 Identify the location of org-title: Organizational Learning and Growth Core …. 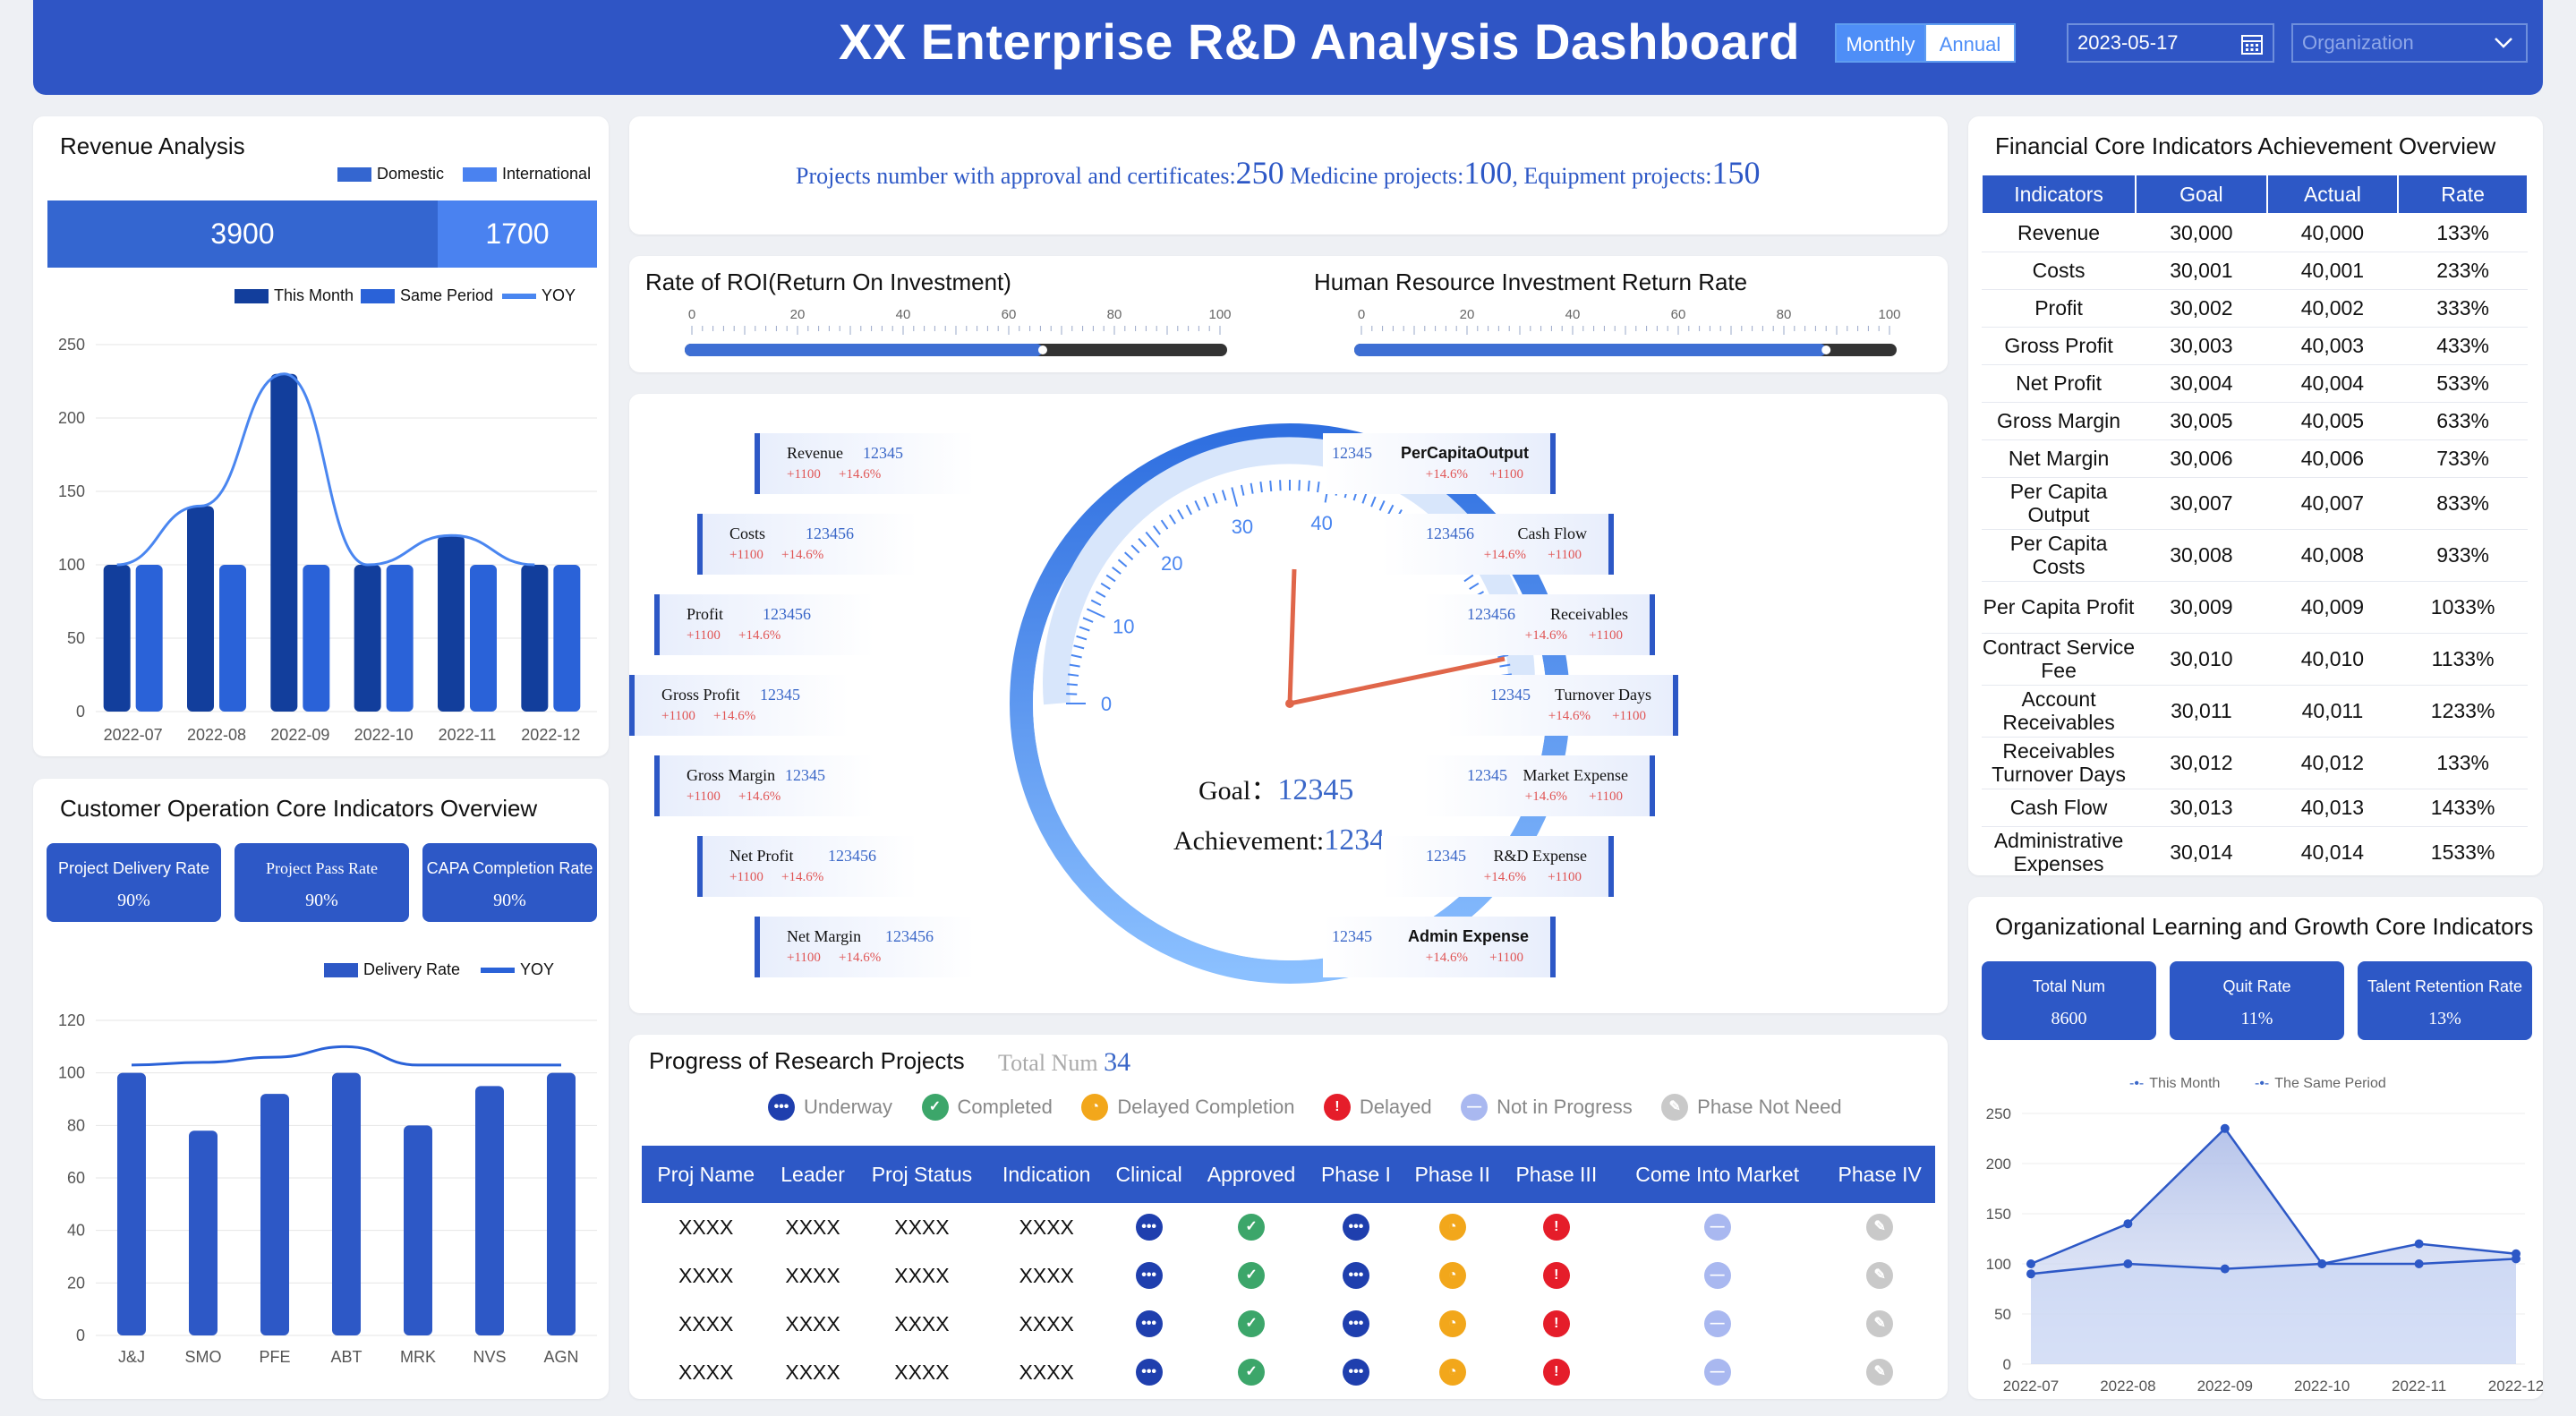
(2264, 926).